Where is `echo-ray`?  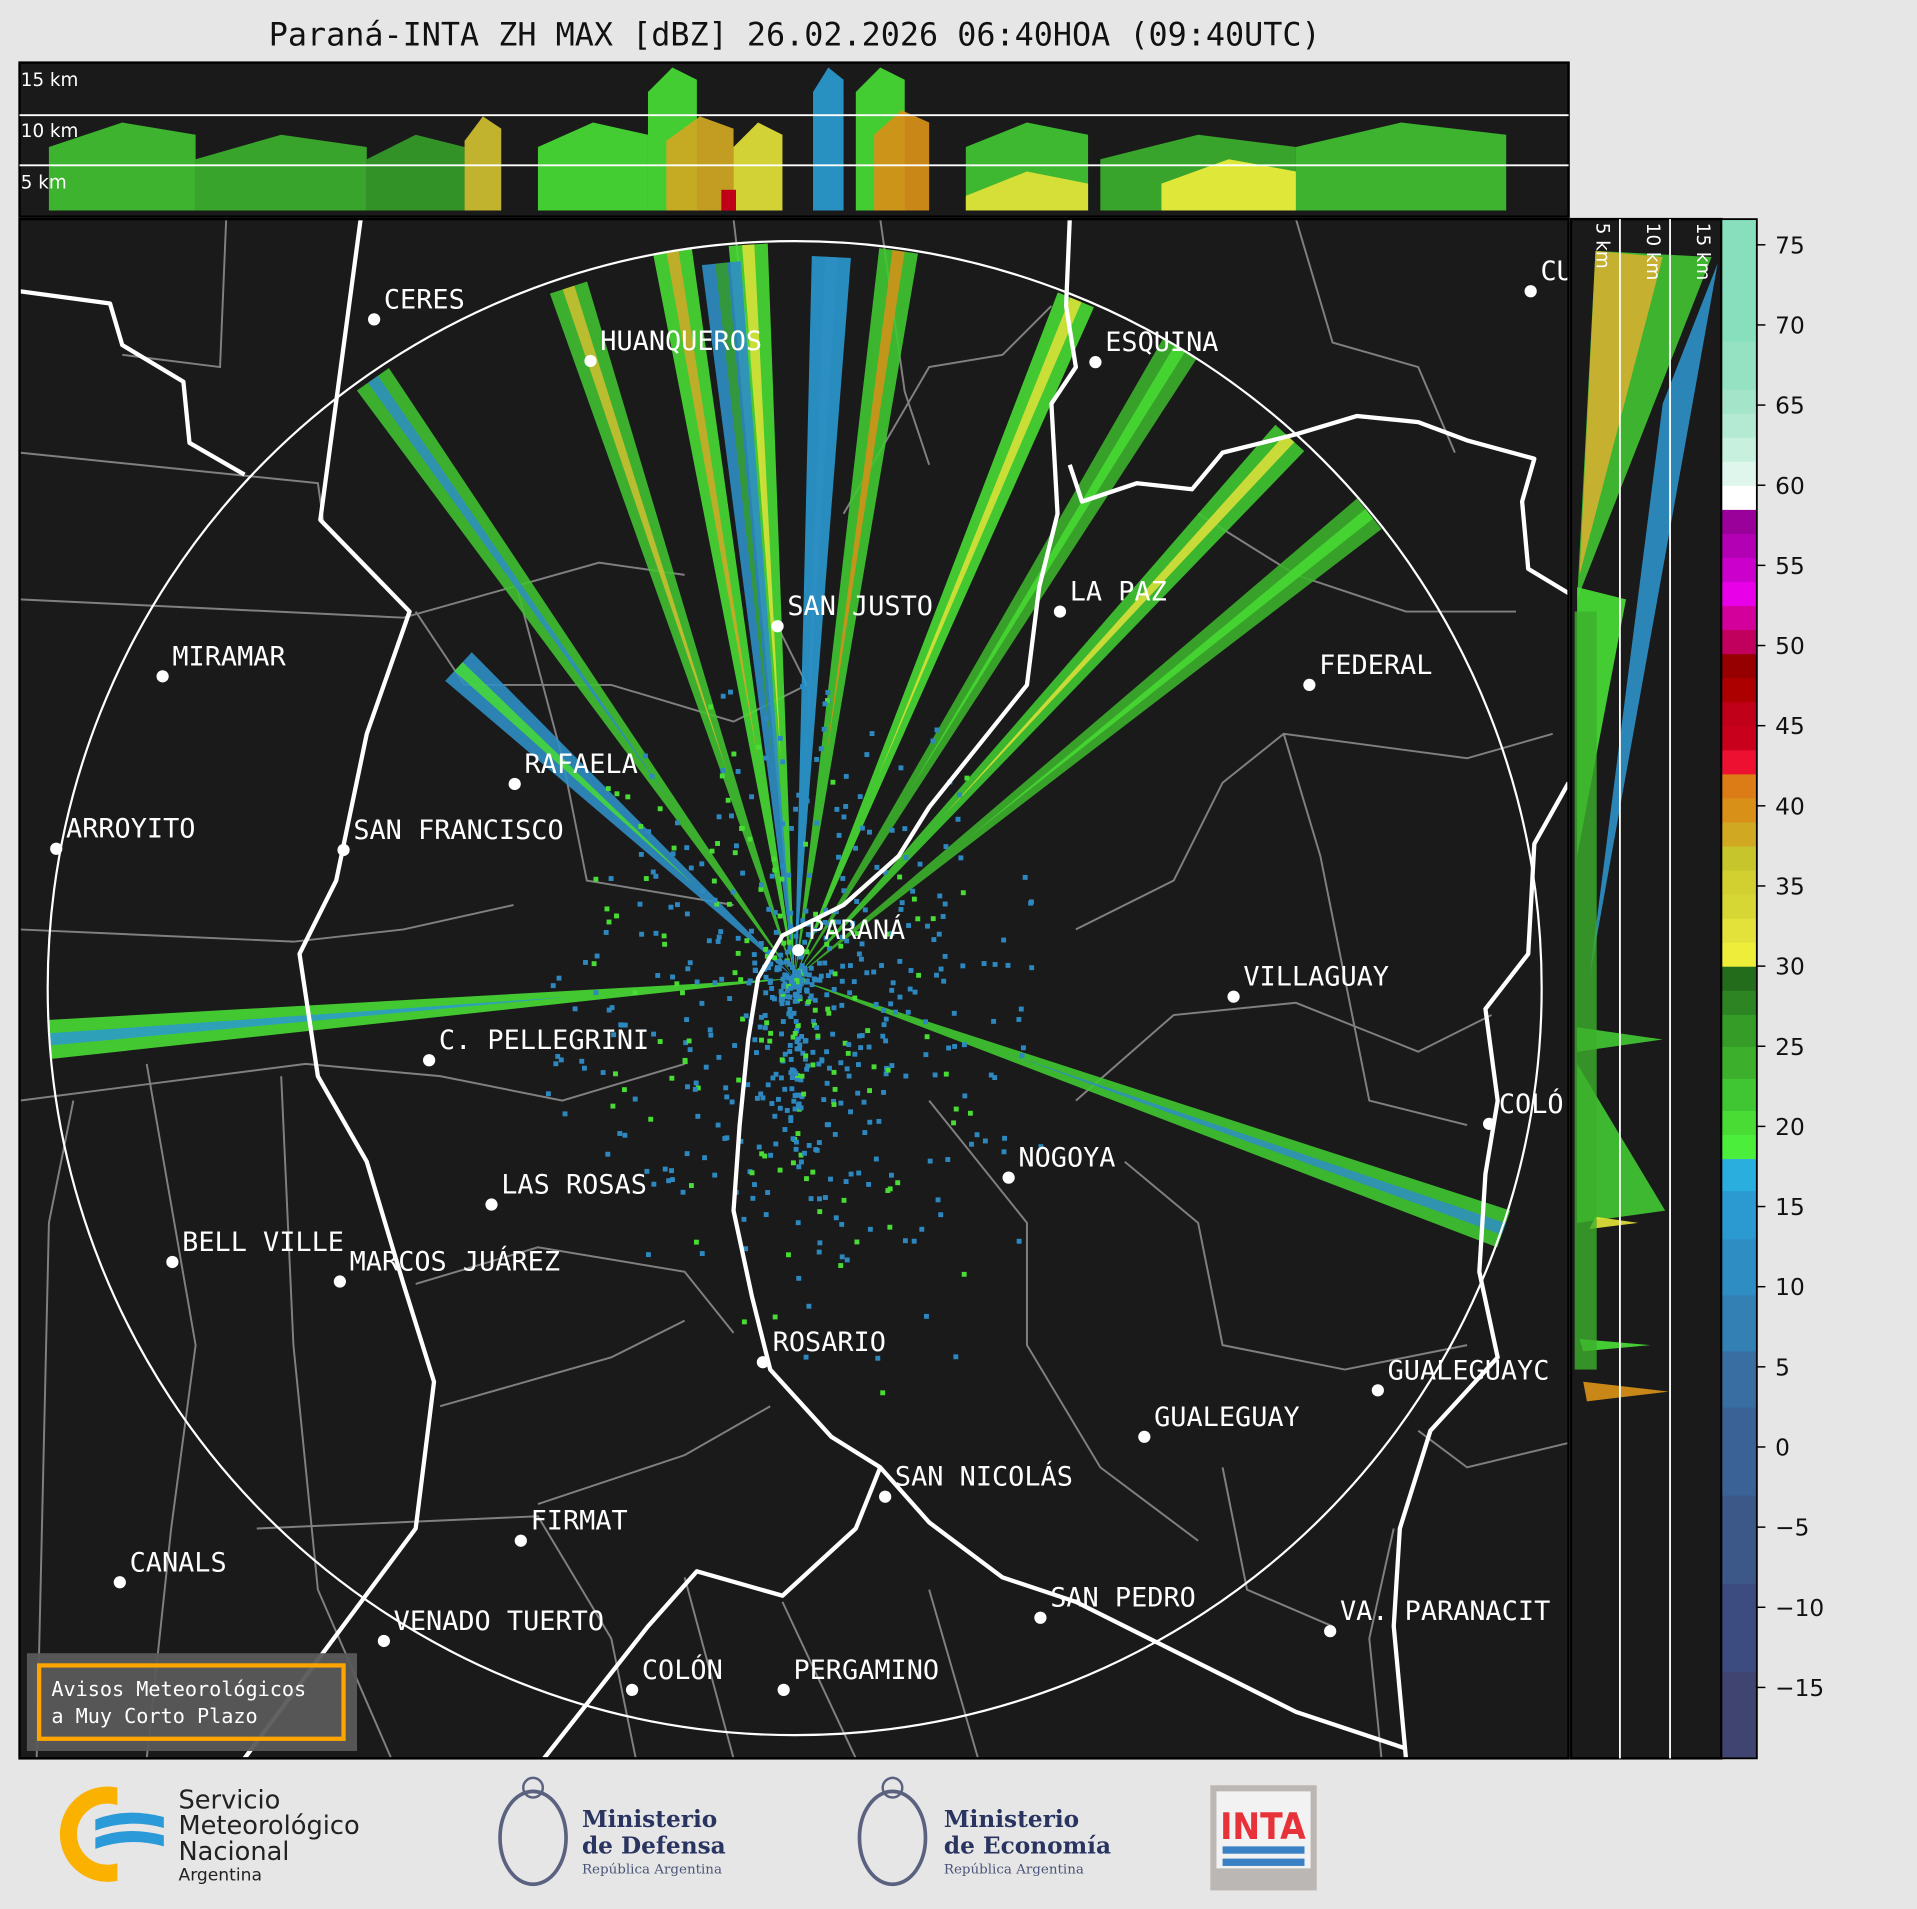 echo-ray is located at coordinates (748, 620).